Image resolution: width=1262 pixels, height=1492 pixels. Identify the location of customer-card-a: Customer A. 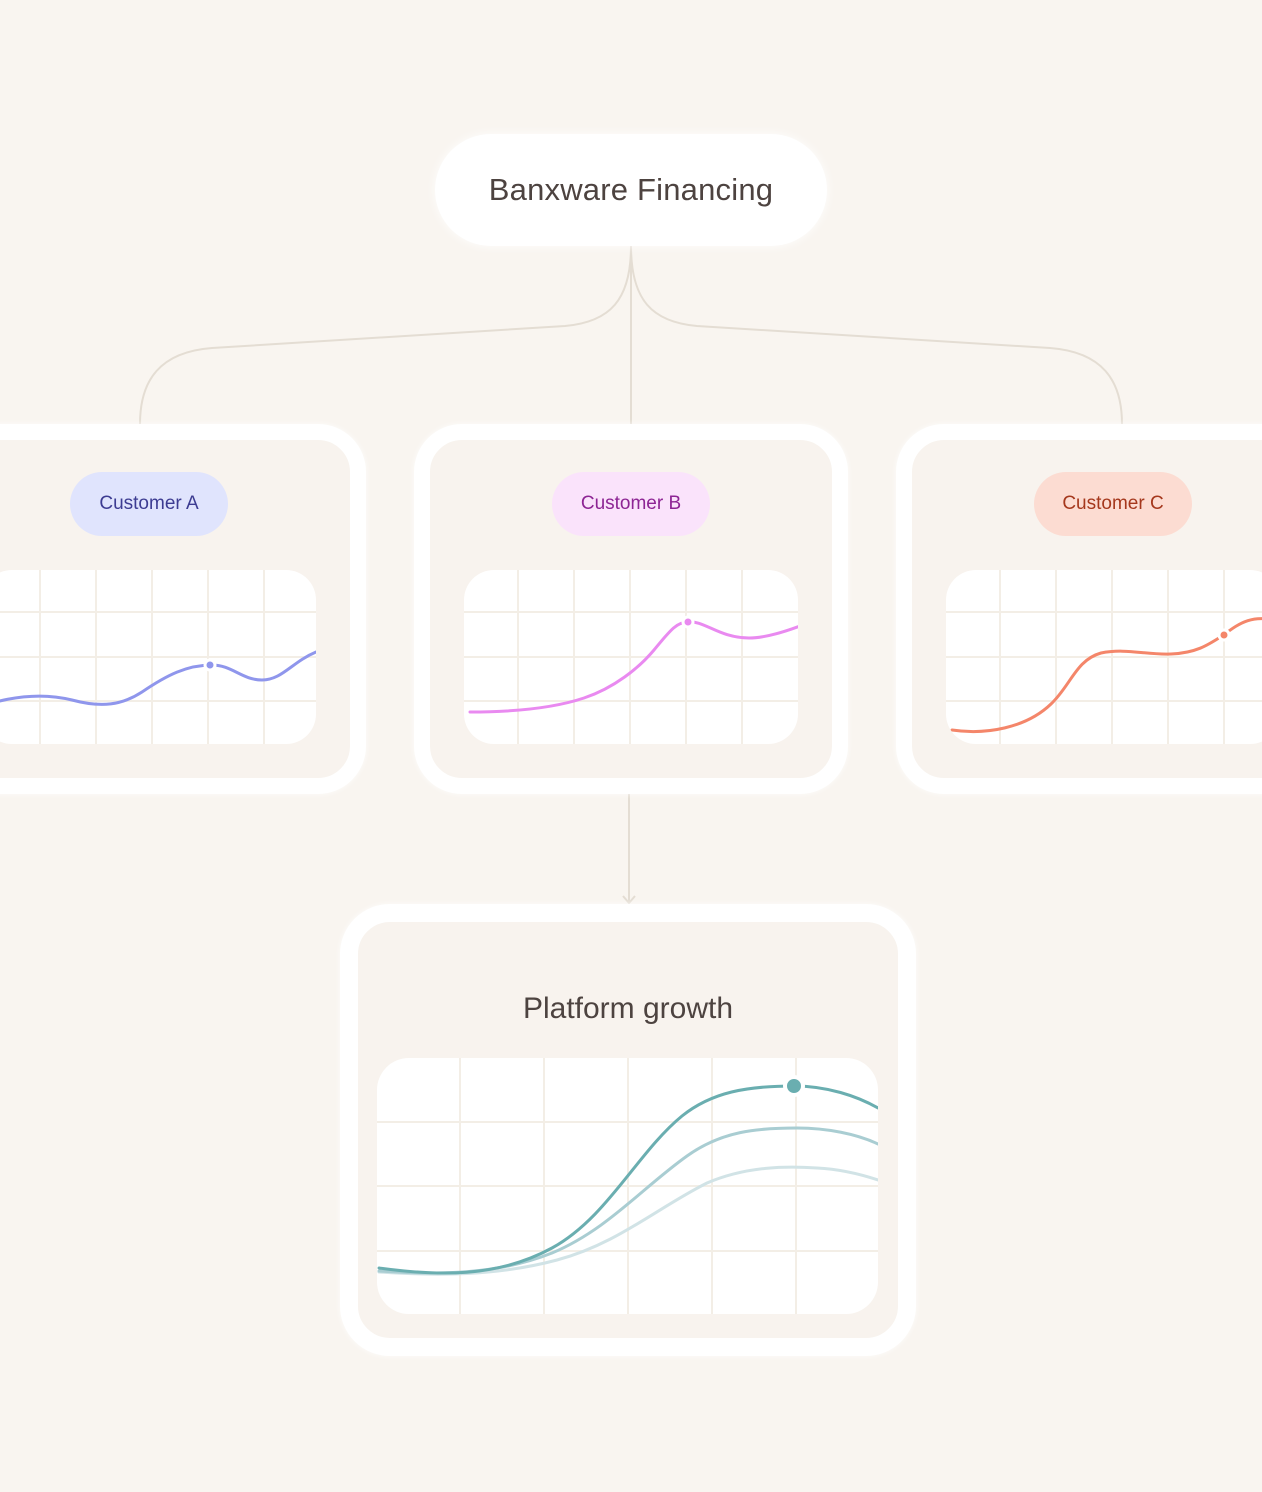
(183, 609).